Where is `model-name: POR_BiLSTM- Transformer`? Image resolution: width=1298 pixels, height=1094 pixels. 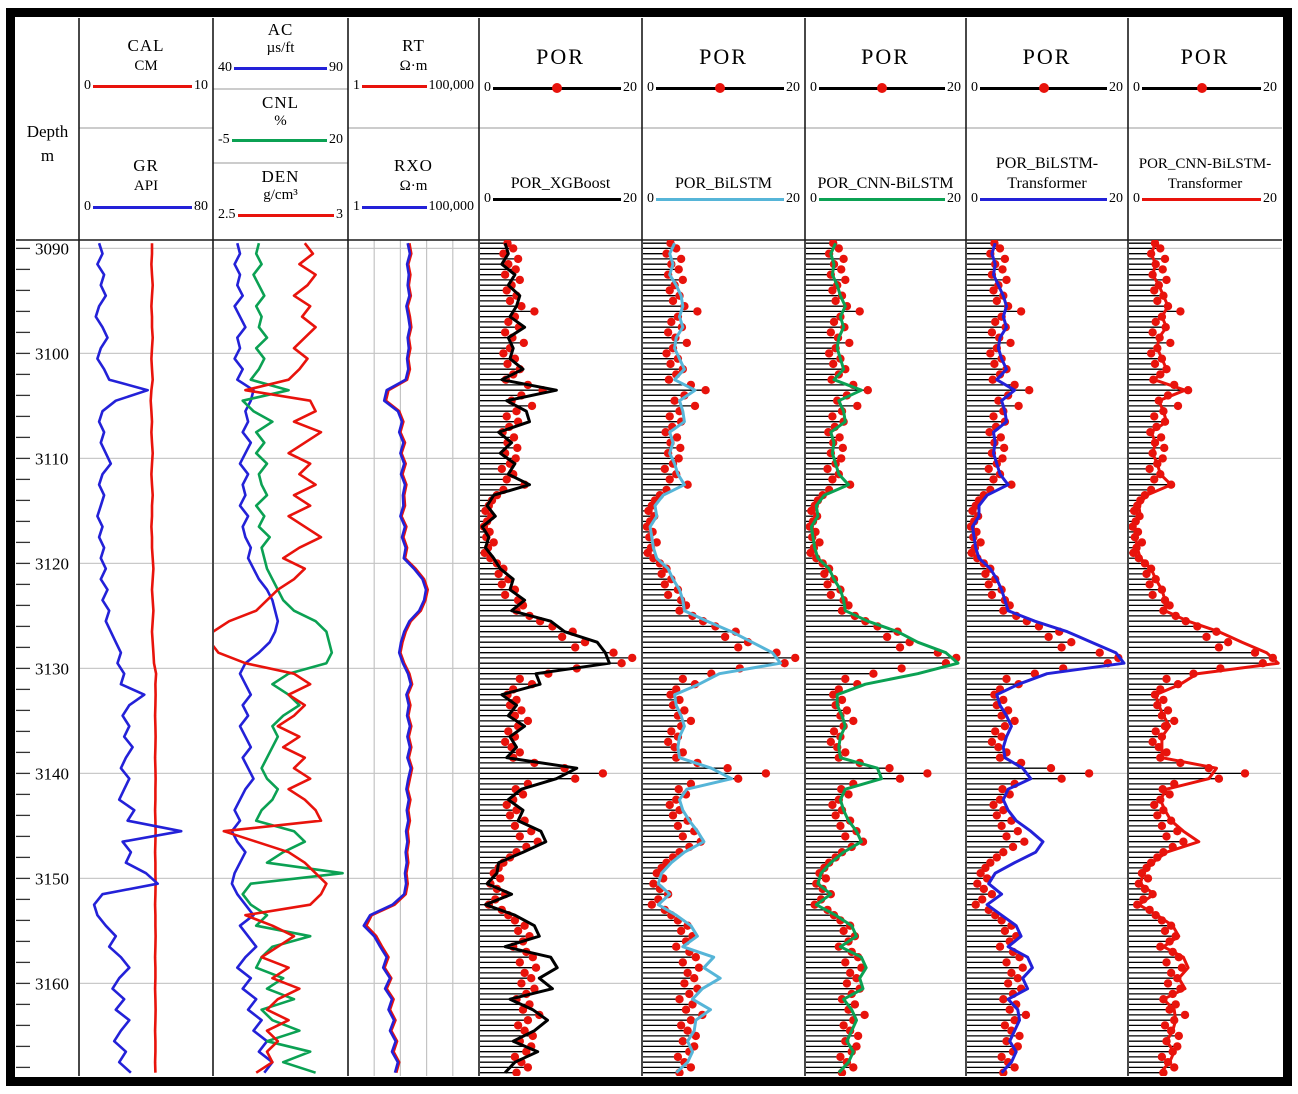
model-name: POR_BiLSTM- Transformer is located at coordinates (1047, 173).